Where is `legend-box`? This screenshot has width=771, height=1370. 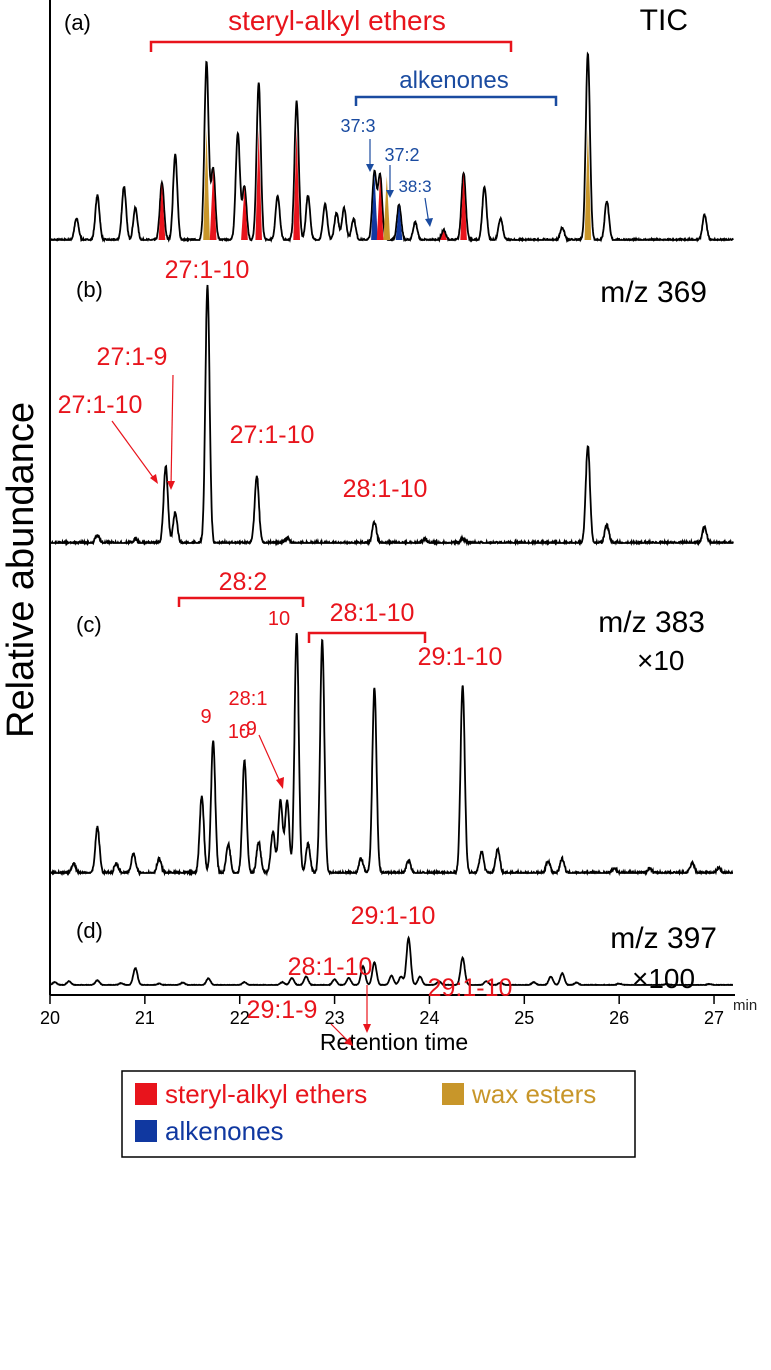
legend-box is located at coordinates (378, 1114).